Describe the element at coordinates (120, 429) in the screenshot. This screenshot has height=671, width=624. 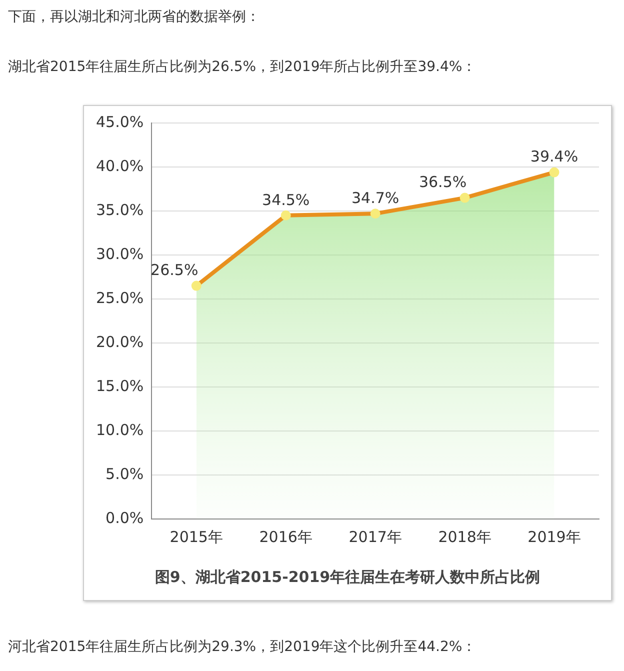
I see `y-tick-label: 10.0%` at that location.